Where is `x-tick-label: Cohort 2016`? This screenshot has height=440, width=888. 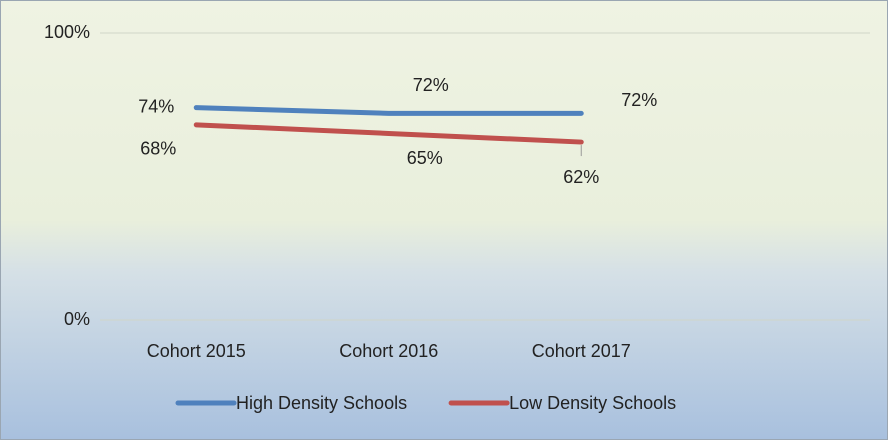 x-tick-label: Cohort 2016 is located at coordinates (388, 351).